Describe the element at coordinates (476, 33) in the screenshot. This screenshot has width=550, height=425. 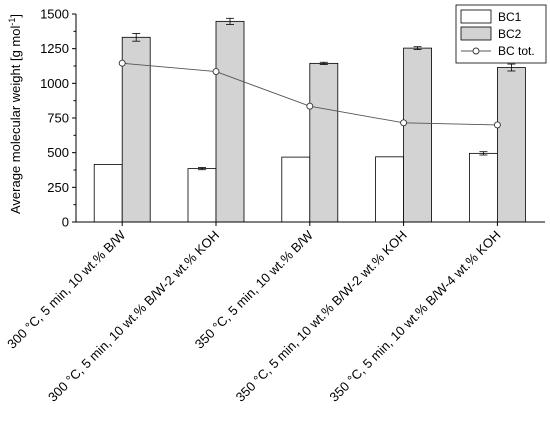
I see `legend-key-bc2` at that location.